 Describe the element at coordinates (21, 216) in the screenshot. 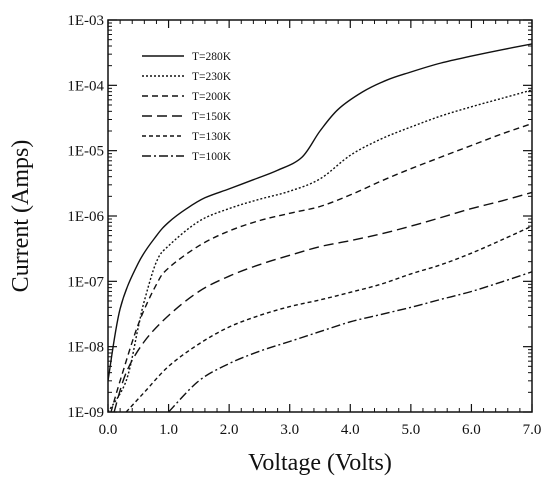

I see `y-axis-title: Current (Amps)` at that location.